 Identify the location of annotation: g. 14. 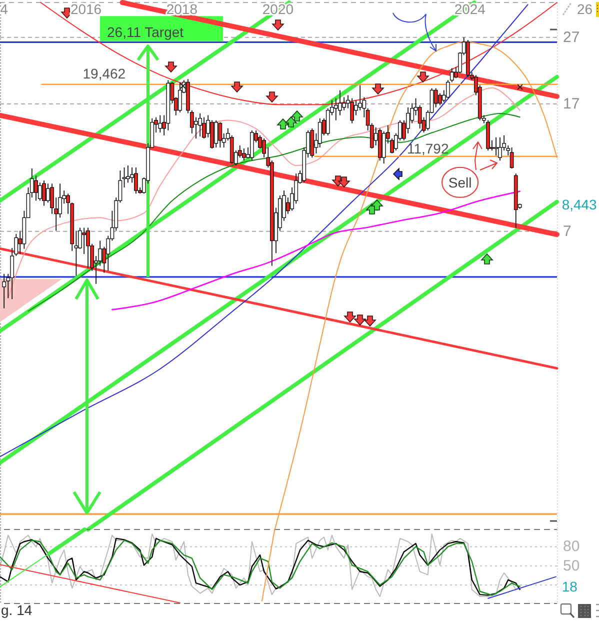
(16, 610).